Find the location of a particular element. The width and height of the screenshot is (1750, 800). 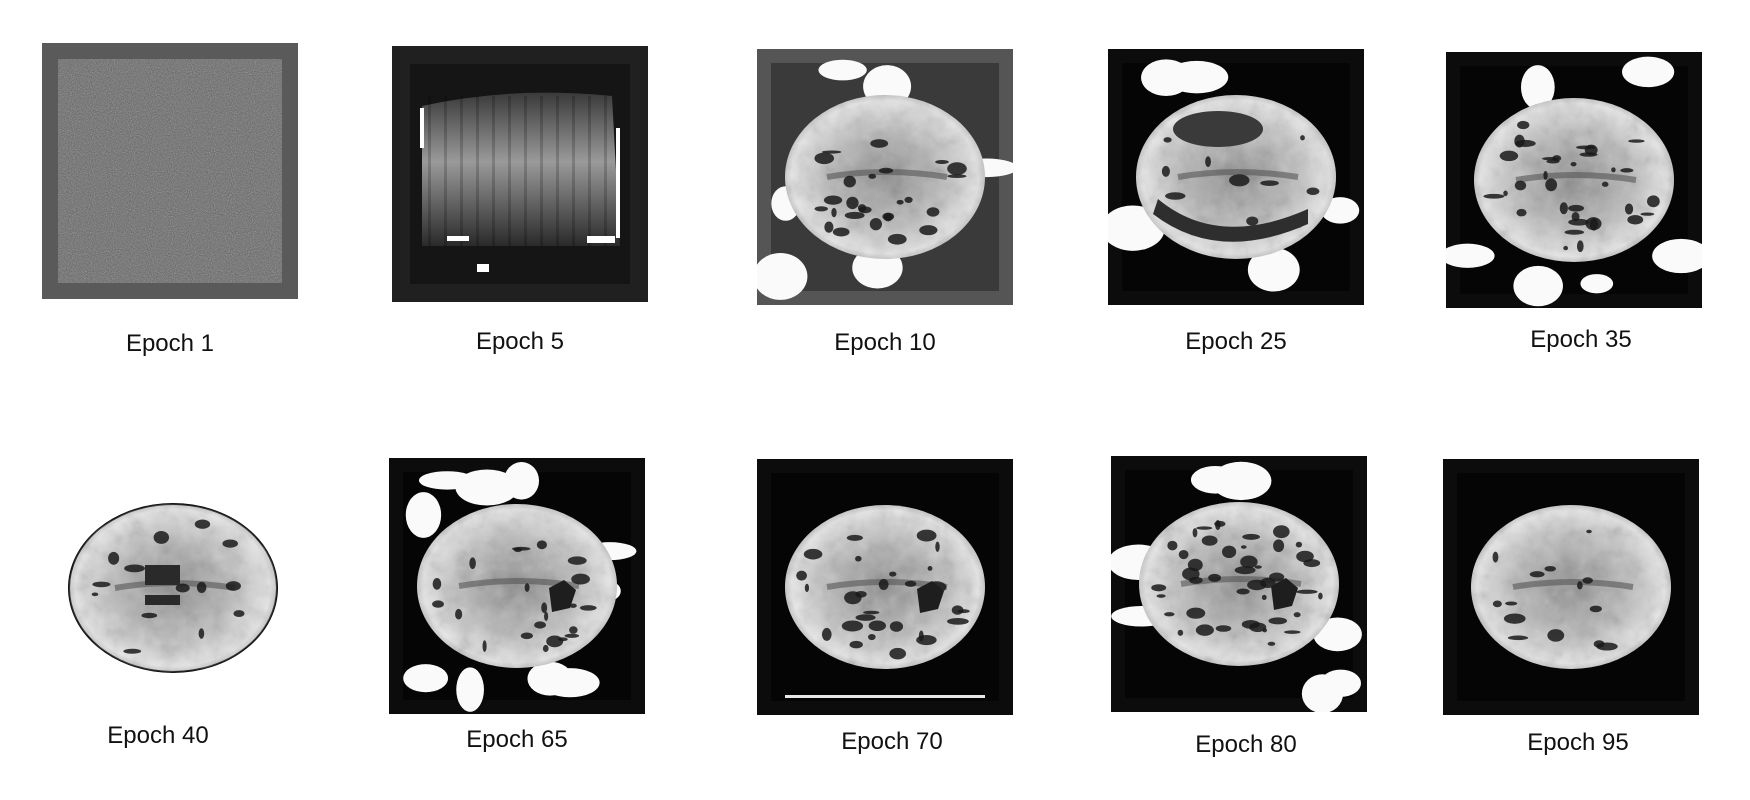

caption-epoch-95: Epoch 95 is located at coordinates (1578, 742).